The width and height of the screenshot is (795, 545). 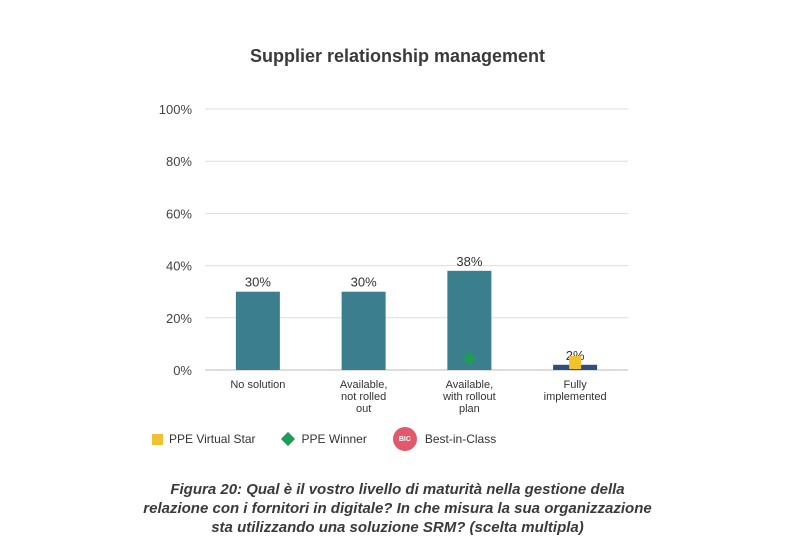 What do you see at coordinates (179, 161) in the screenshot?
I see `y-tick-label: 80%` at bounding box center [179, 161].